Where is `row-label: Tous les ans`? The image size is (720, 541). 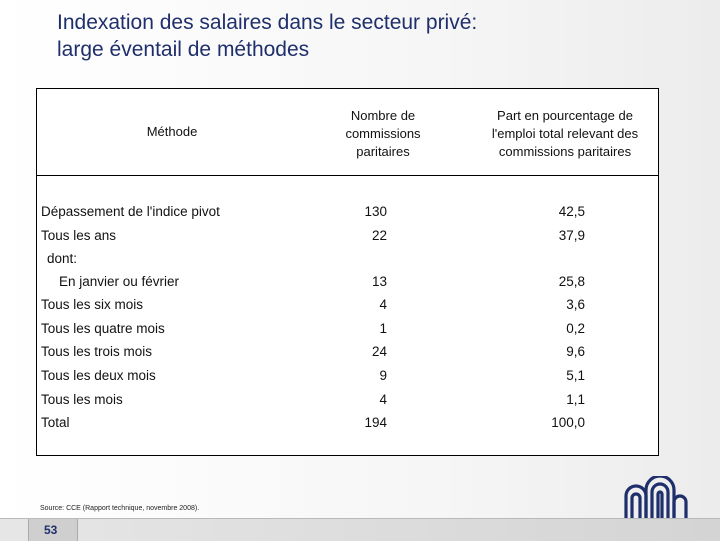 row-label: Tous les ans is located at coordinates (79, 235).